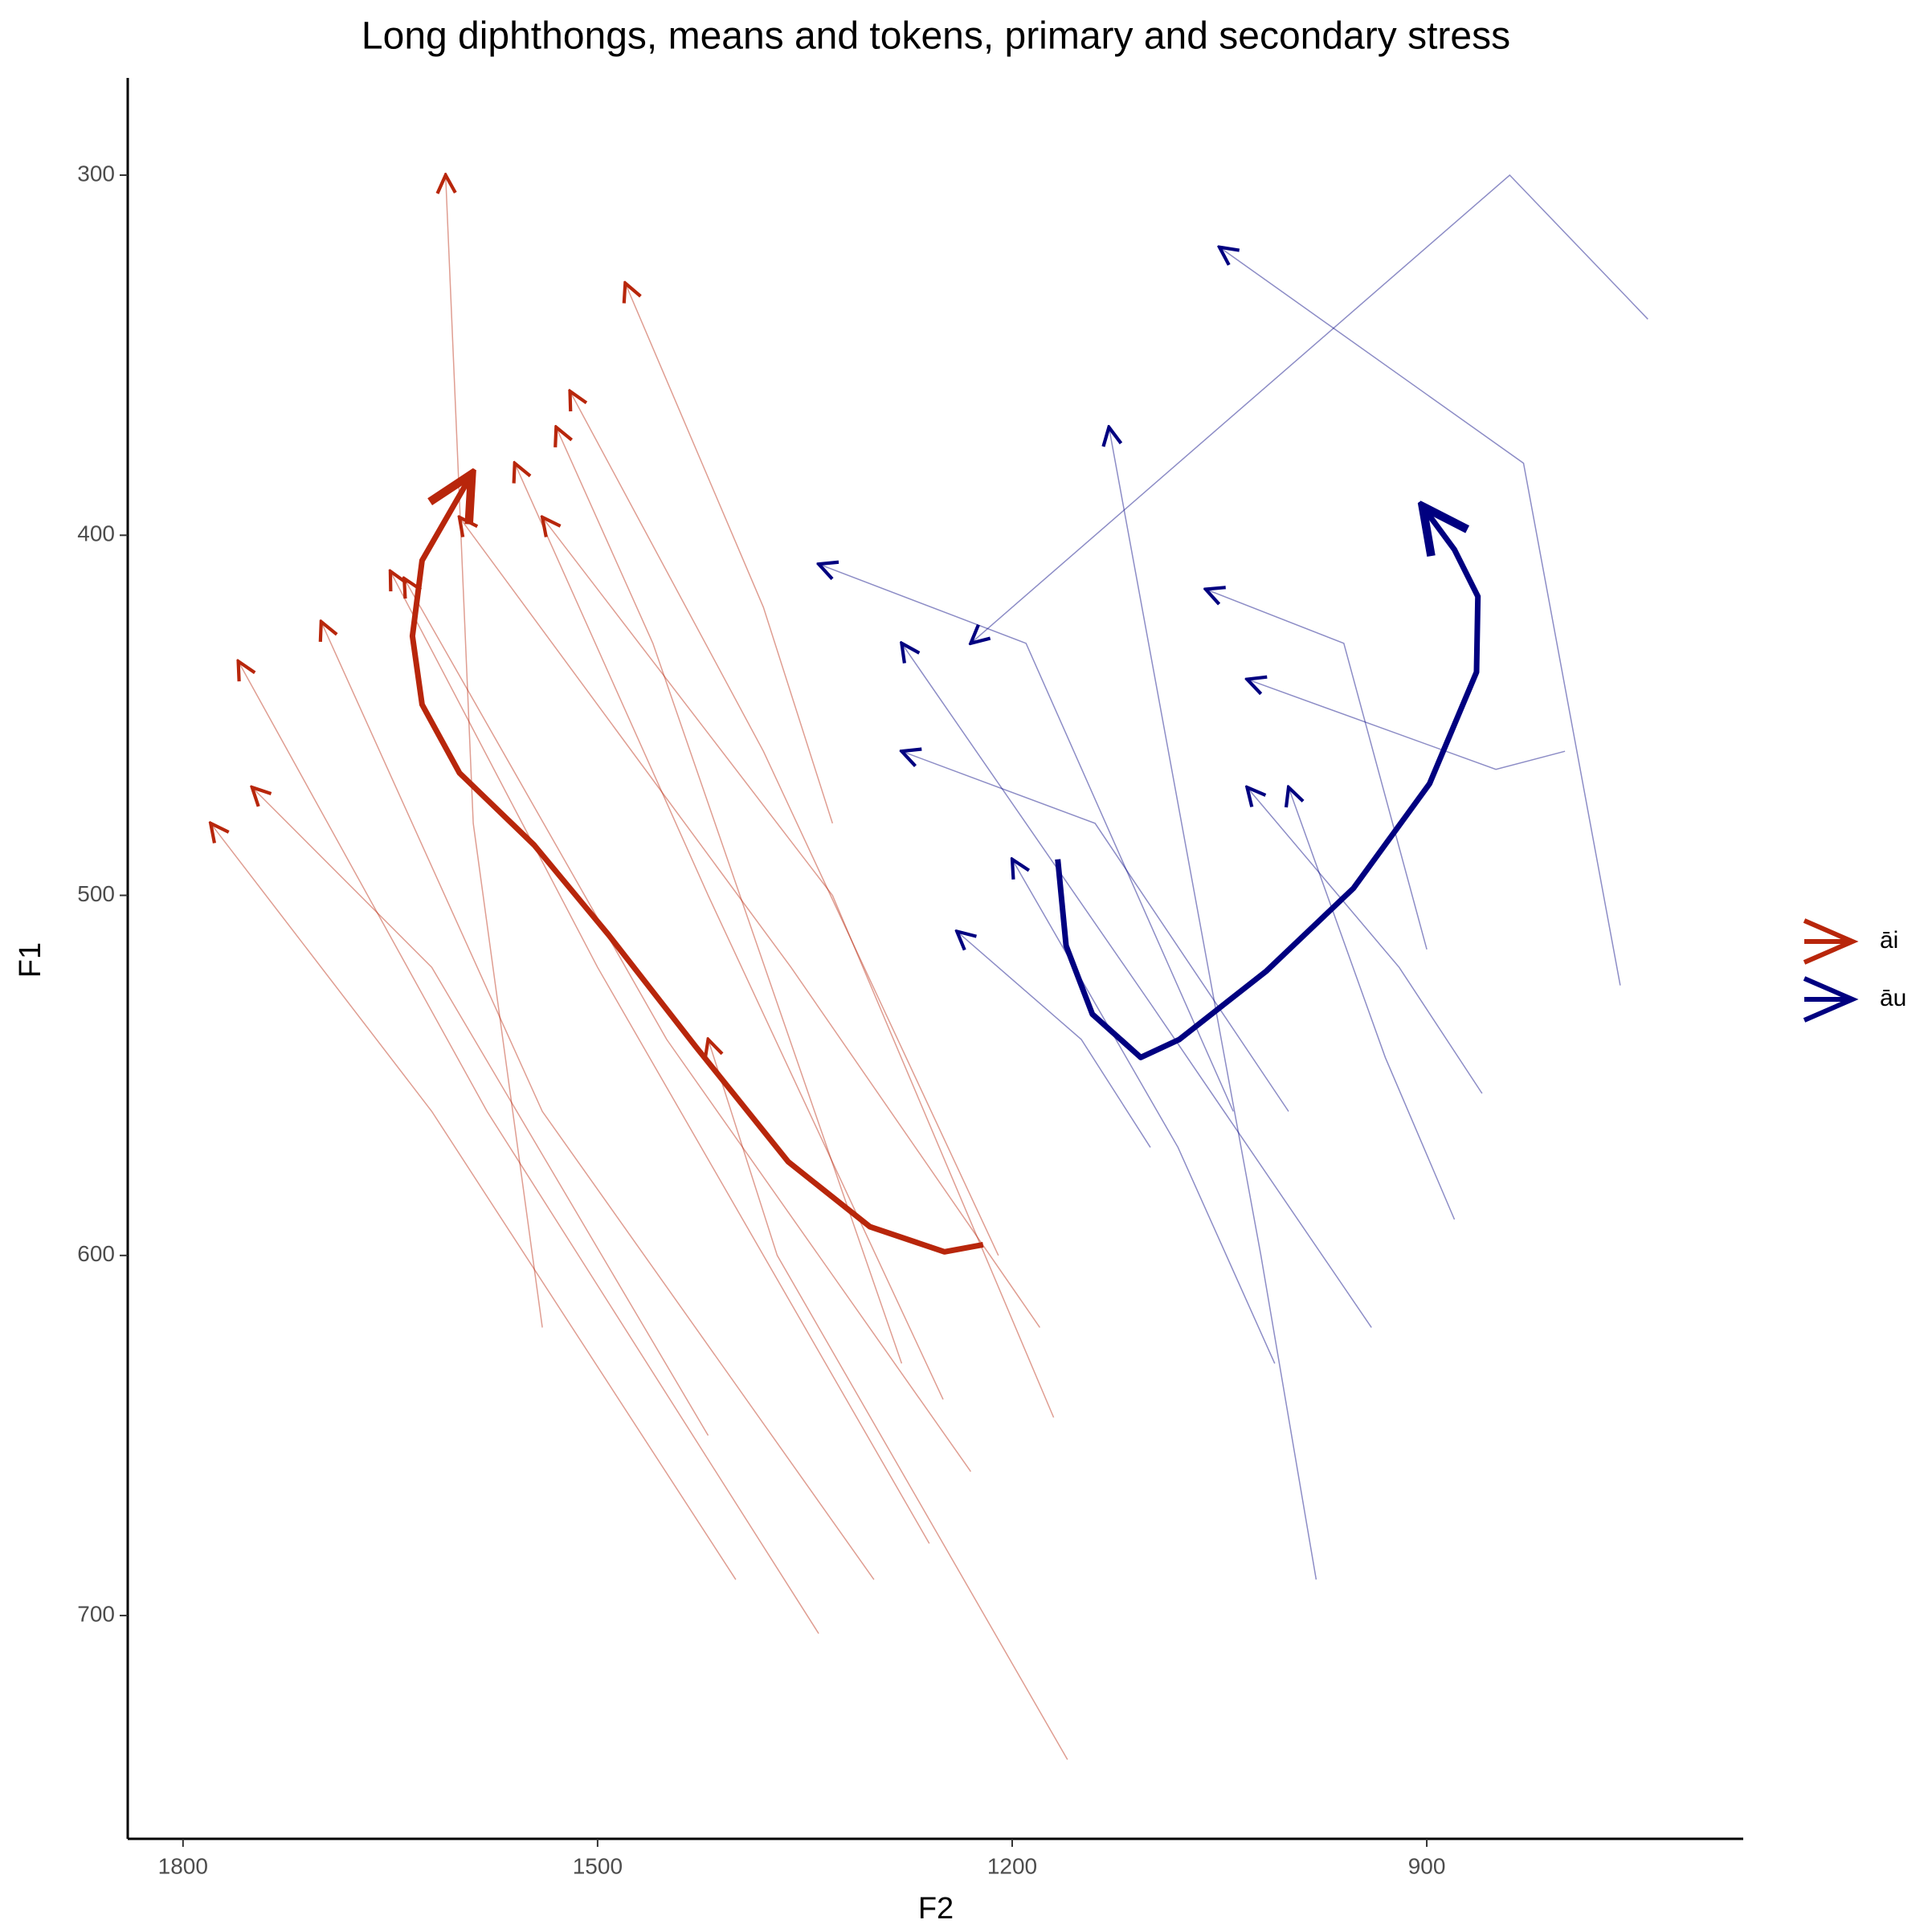 This screenshot has height=1932, width=1928. I want to click on x-tick-label: 1500, so click(598, 1865).